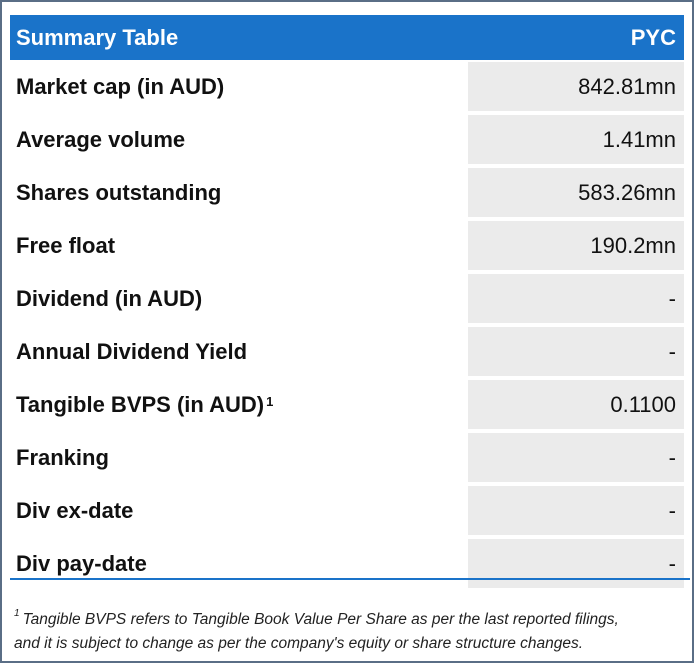 The image size is (698, 667). I want to click on row-label: Free float, so click(66, 245).